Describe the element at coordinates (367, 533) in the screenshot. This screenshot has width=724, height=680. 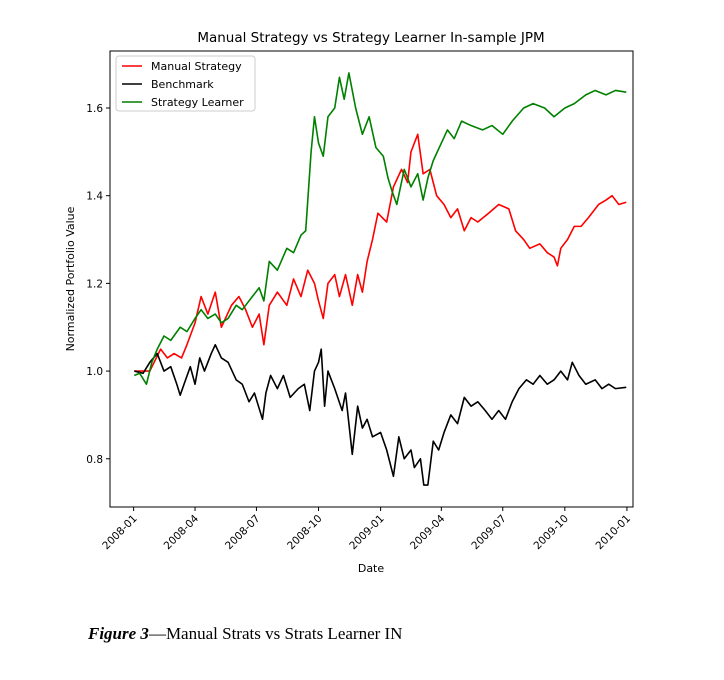
I see `x-tick-label: 2009-01` at that location.